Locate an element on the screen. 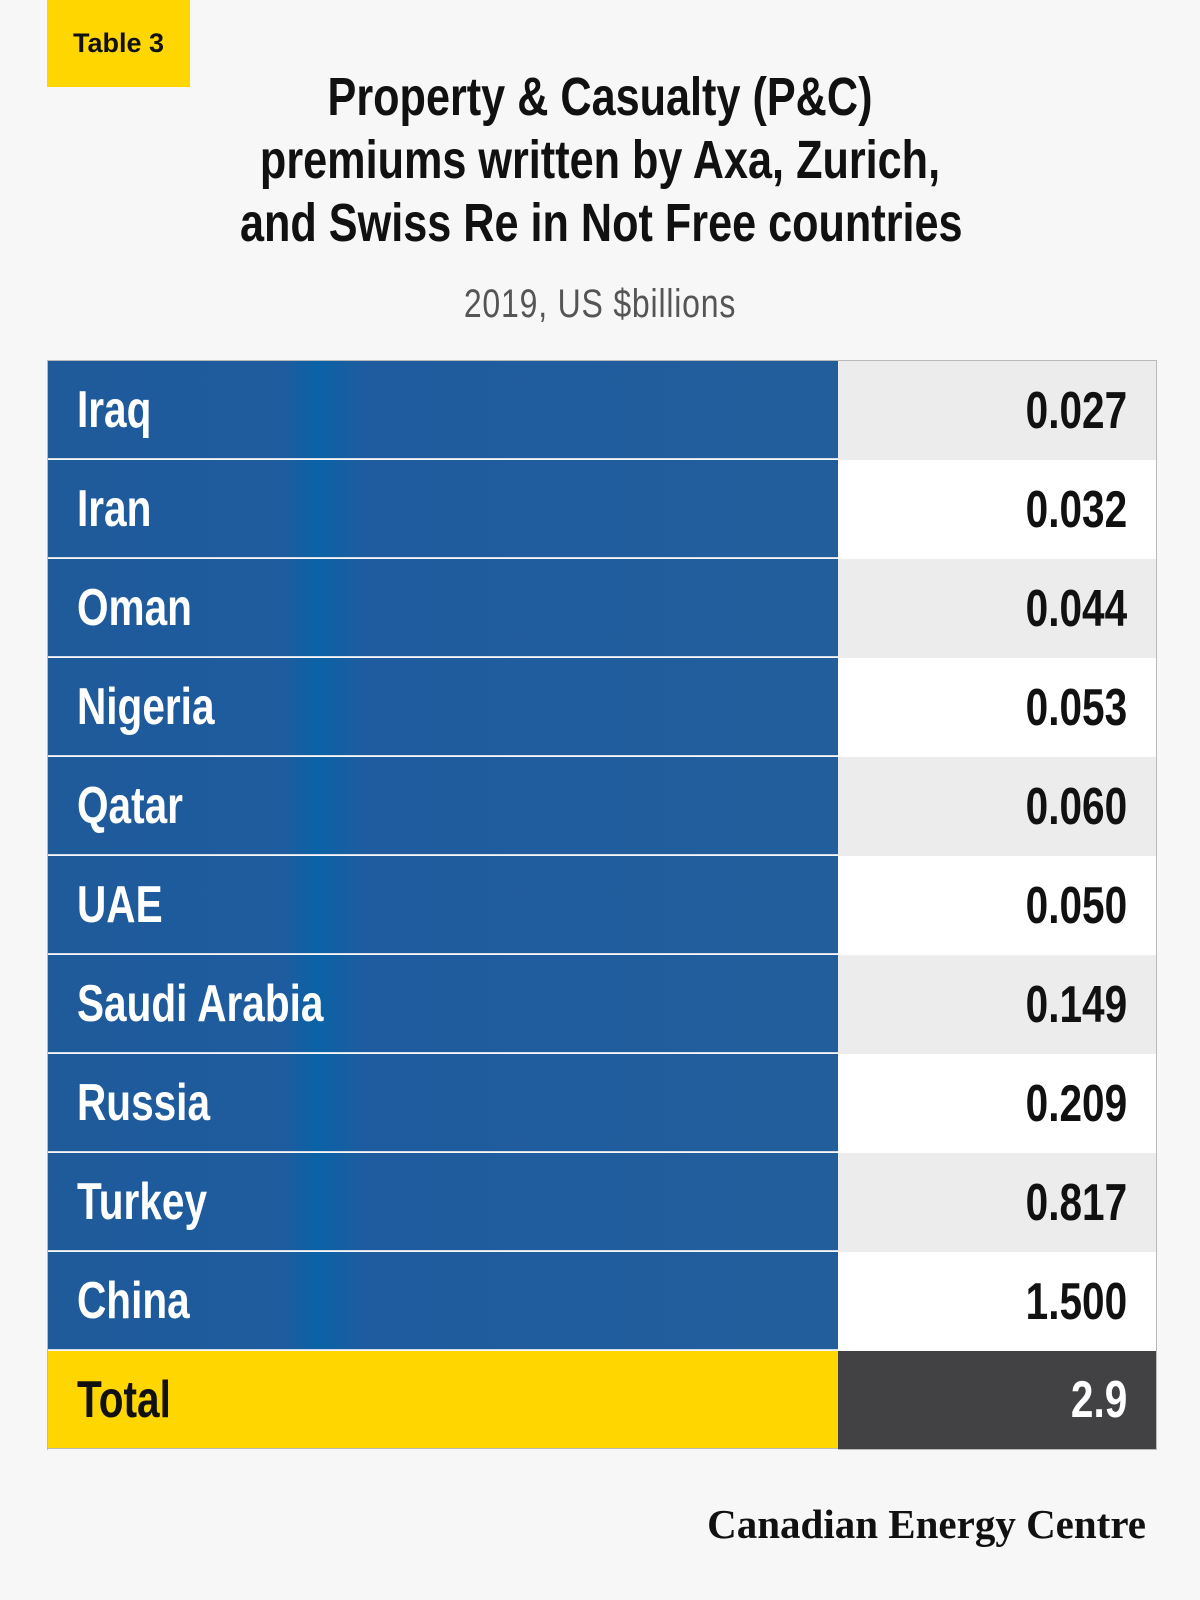 The height and width of the screenshot is (1600, 1200). table-subtitle: 2019, US $billions is located at coordinates (600, 304).